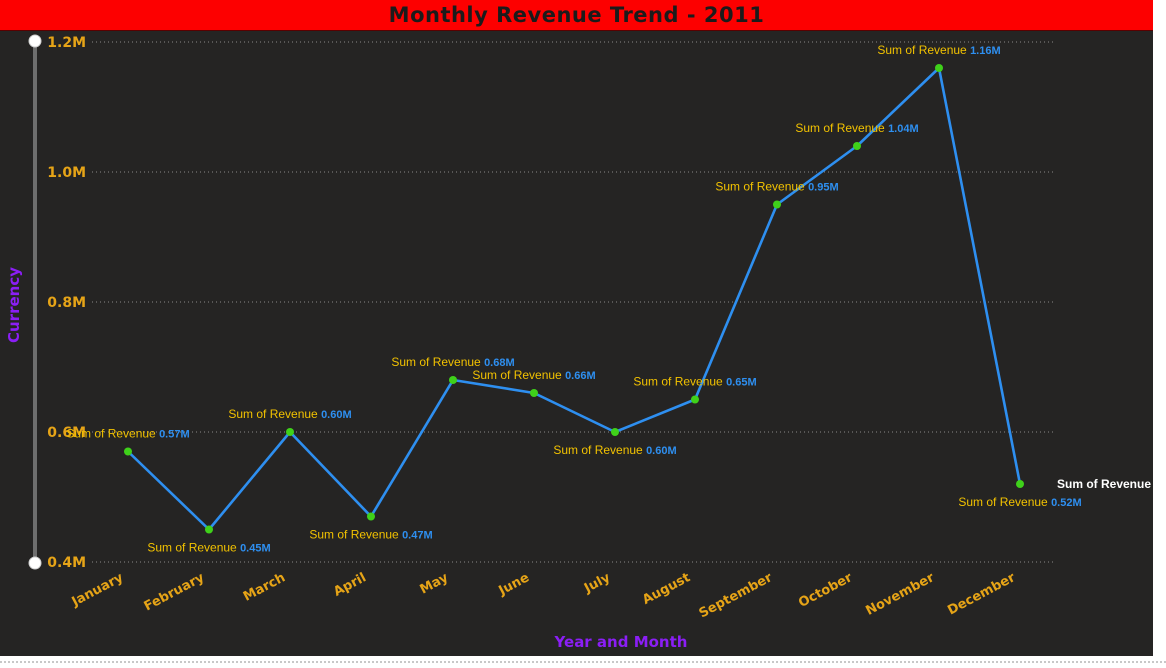 The height and width of the screenshot is (668, 1166). Describe the element at coordinates (174, 435) in the screenshot. I see `data-label-value: 0.57M` at that location.